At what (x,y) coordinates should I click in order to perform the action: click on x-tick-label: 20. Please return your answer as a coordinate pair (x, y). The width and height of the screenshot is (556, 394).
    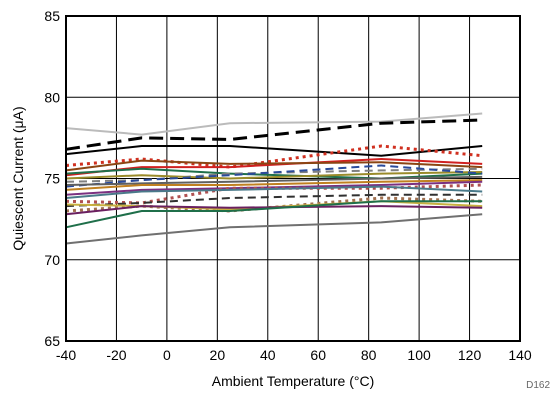
    Looking at the image, I should click on (218, 355).